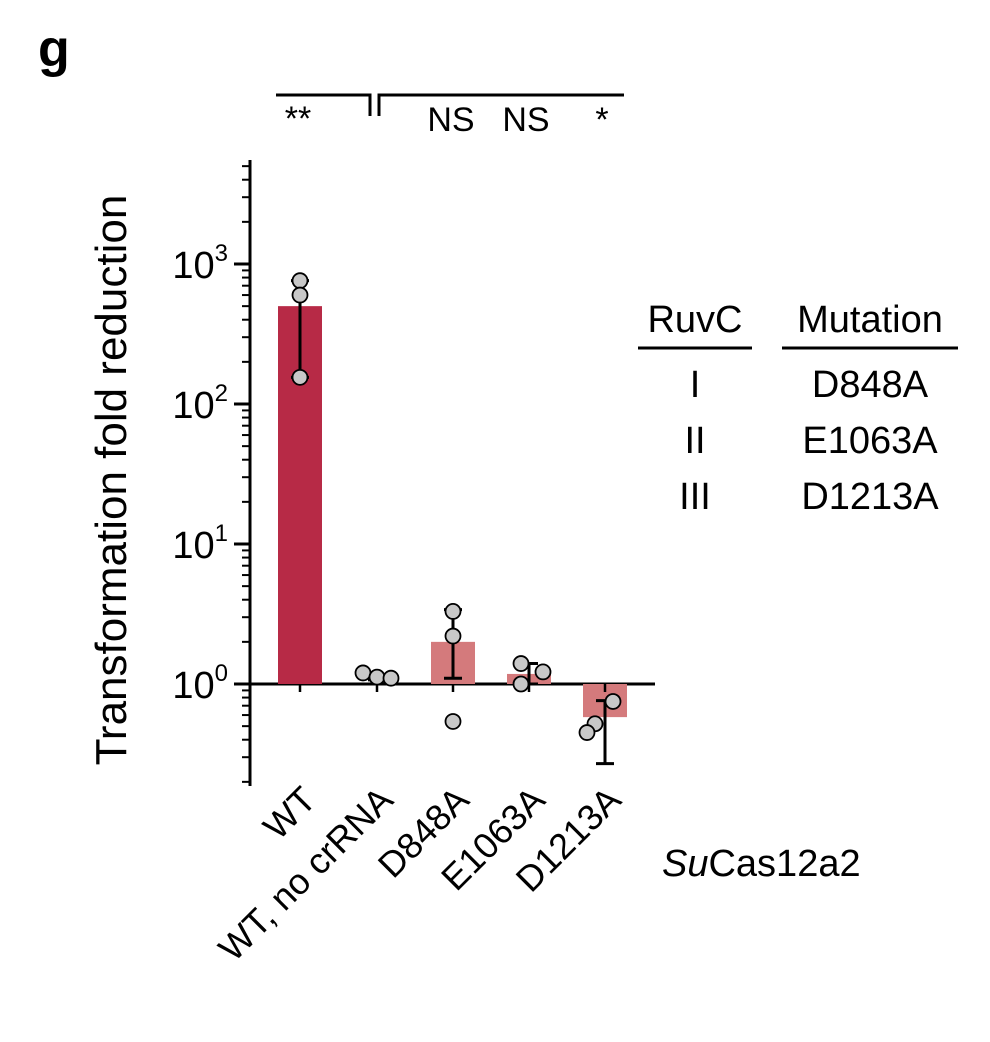 This screenshot has width=990, height=1042. I want to click on protein-label-italic: Su, so click(685, 864).